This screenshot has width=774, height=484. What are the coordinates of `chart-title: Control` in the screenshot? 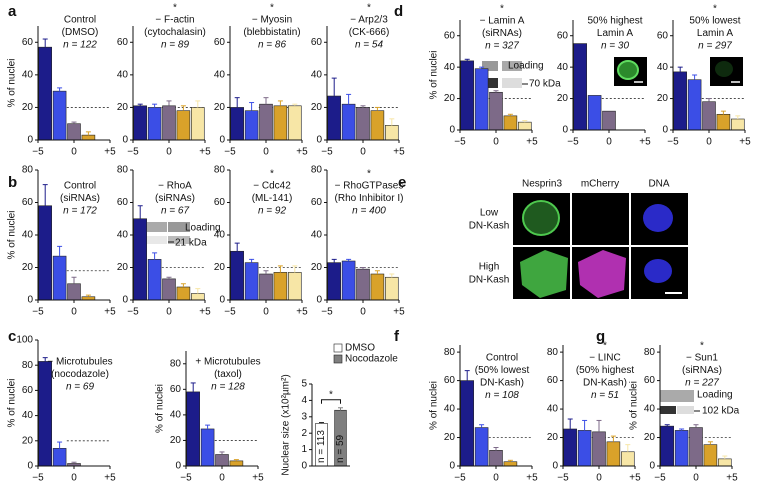 It's located at (80, 186).